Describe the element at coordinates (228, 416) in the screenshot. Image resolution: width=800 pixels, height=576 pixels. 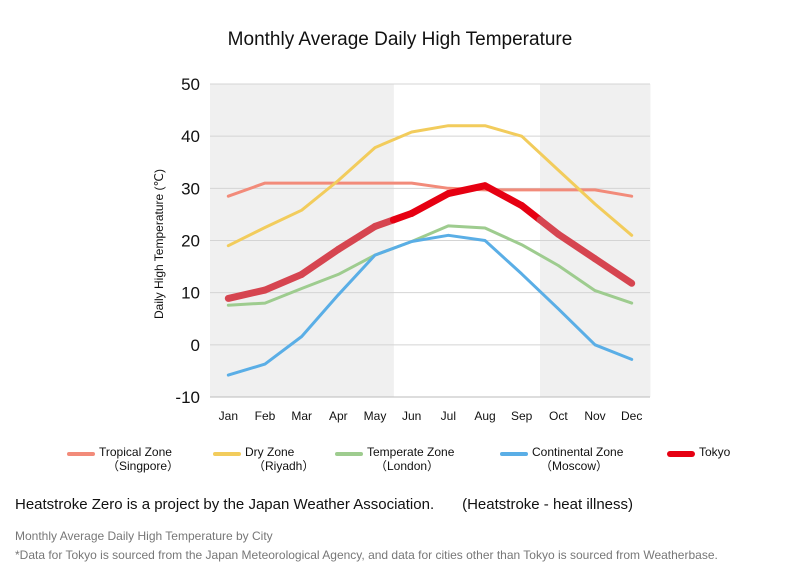
I see `x-tick-label: Jan` at that location.